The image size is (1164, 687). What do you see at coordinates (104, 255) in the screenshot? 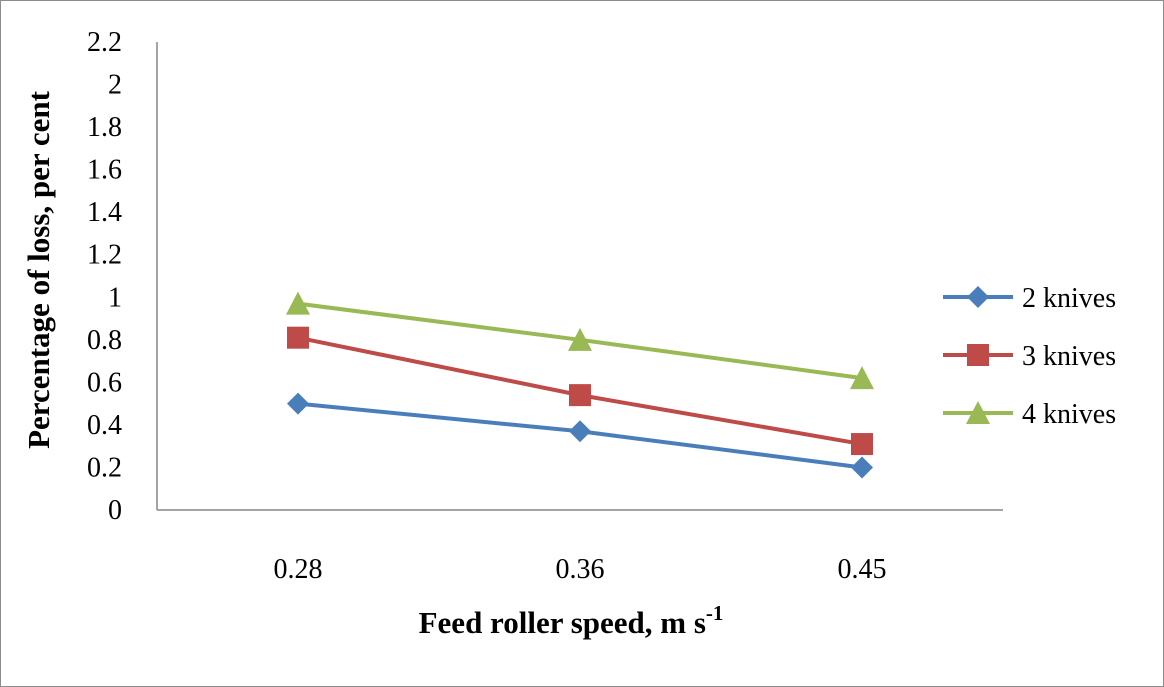
I see `y-tick-label: 1.2` at bounding box center [104, 255].